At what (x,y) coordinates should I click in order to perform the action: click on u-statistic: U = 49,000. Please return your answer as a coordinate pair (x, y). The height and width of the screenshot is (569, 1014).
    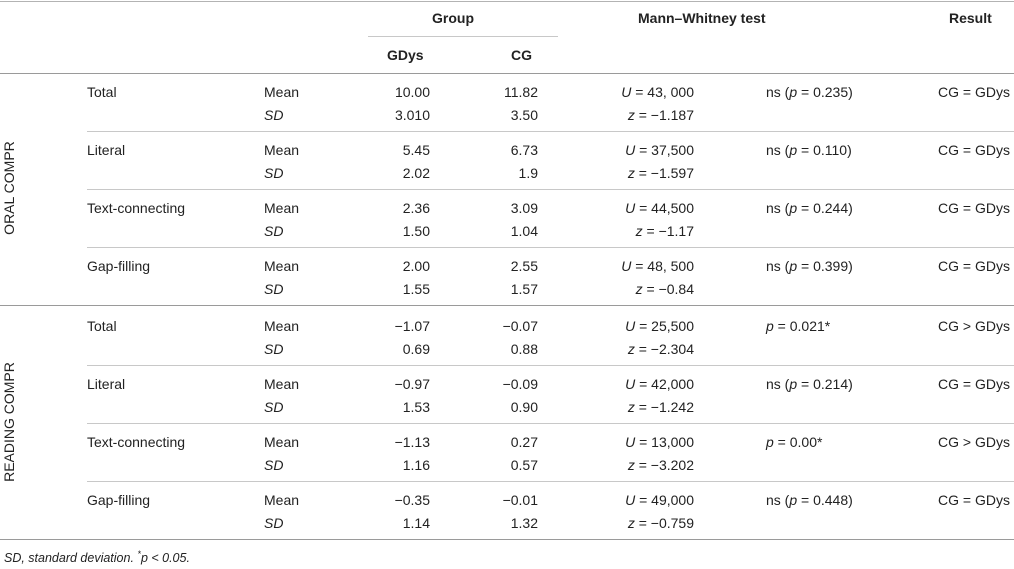
    Looking at the image, I should click on (659, 500).